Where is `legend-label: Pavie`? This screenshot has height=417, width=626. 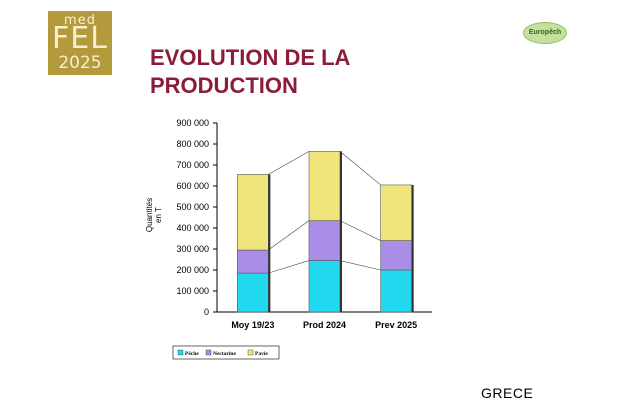
legend-label: Pavie is located at coordinates (261, 354).